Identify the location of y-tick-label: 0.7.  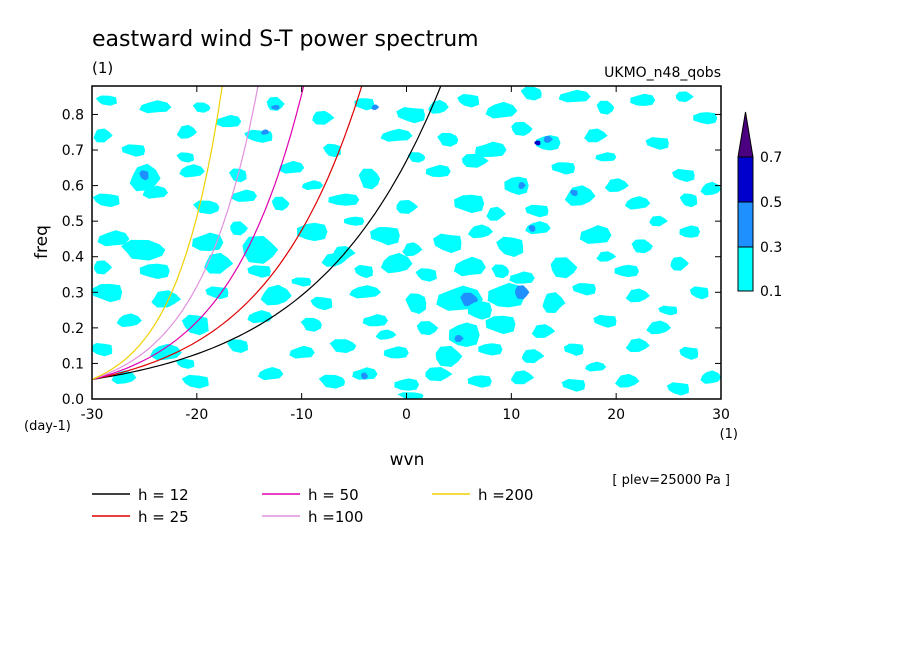
(73, 151).